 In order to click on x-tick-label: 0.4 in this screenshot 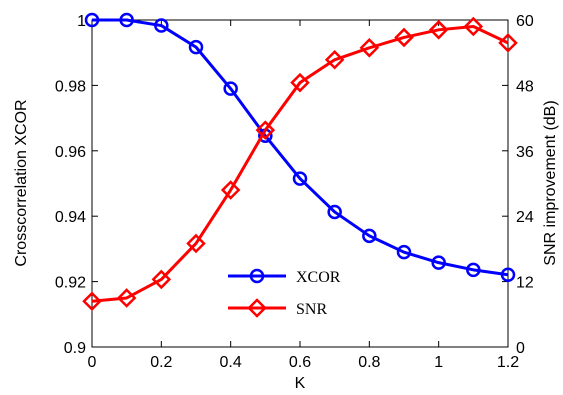, I will do `click(231, 362)`.